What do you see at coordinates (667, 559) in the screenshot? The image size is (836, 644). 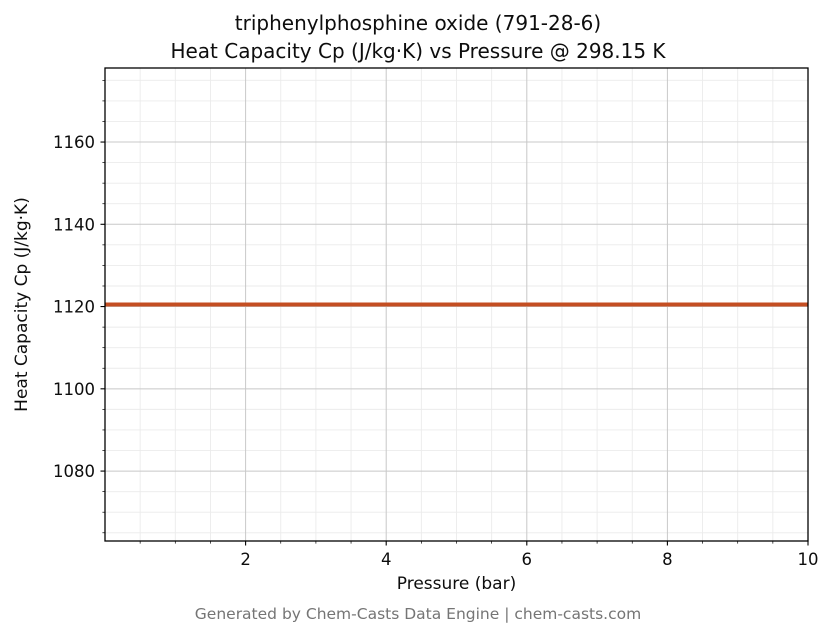 I see `svg-text: 8` at bounding box center [667, 559].